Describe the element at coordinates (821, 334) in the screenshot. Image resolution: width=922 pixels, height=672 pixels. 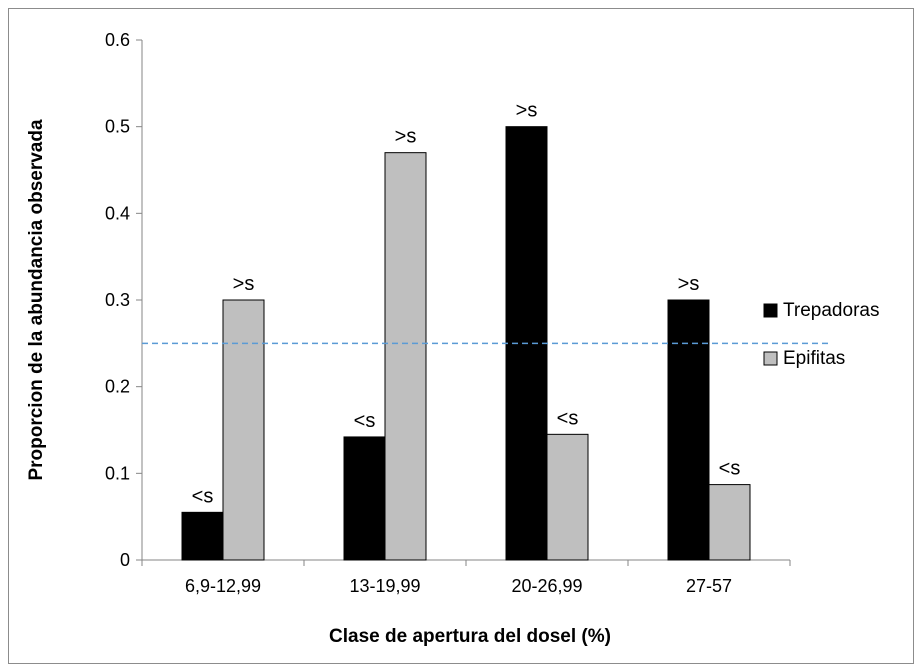
I see `legend: Trepadoras Epifitas` at that location.